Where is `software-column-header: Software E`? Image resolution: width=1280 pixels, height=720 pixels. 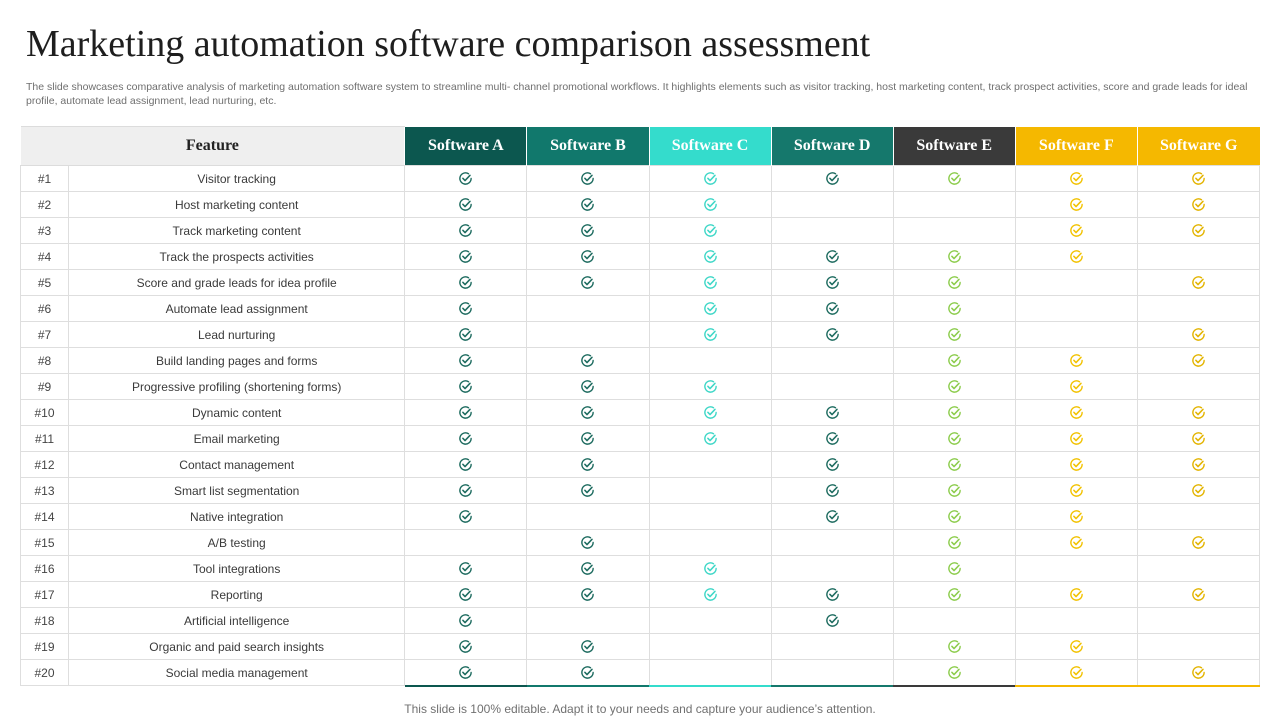 software-column-header: Software E is located at coordinates (954, 146).